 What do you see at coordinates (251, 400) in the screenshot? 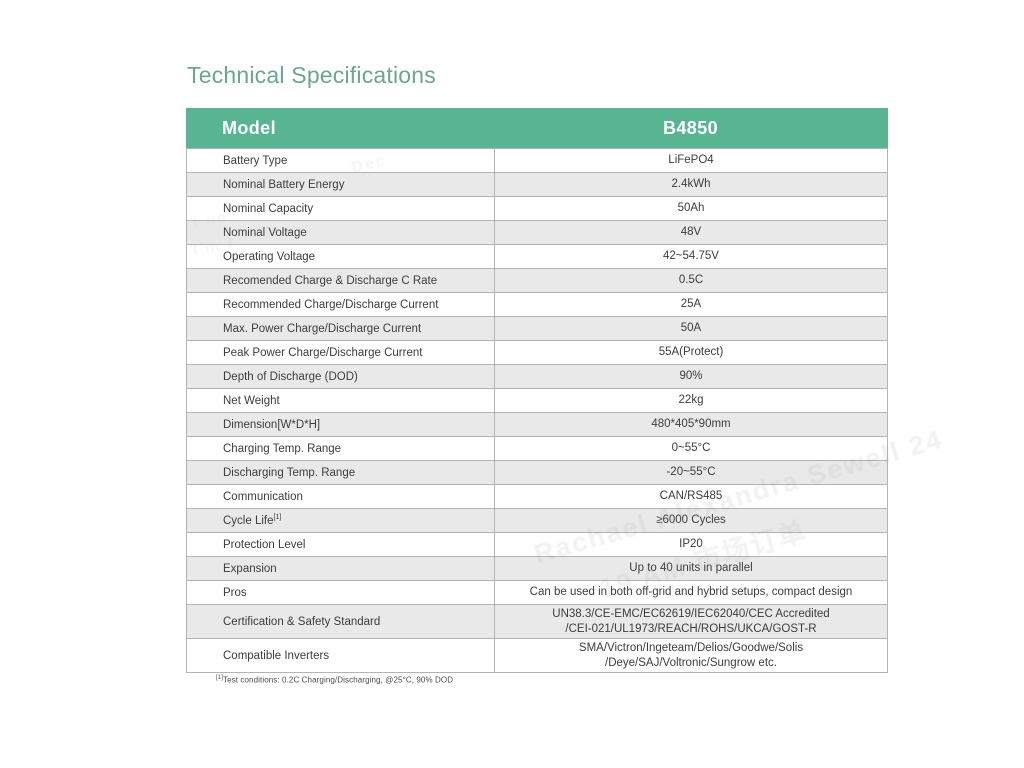
I see `spec-label: Net Weight` at bounding box center [251, 400].